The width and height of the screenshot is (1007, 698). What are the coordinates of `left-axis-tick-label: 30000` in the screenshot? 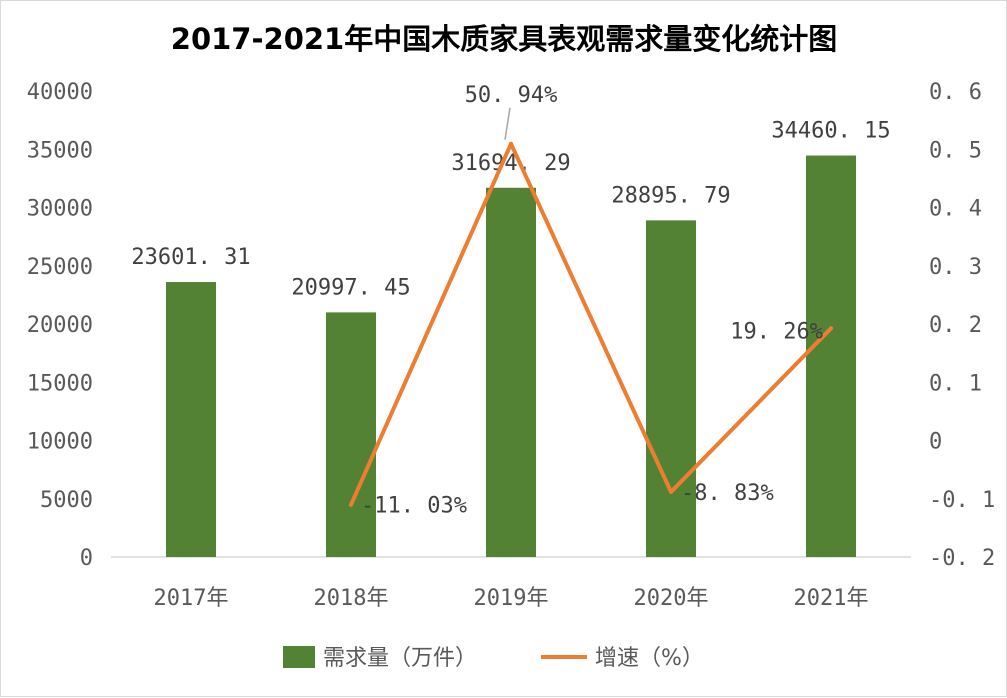 It's located at (60, 209).